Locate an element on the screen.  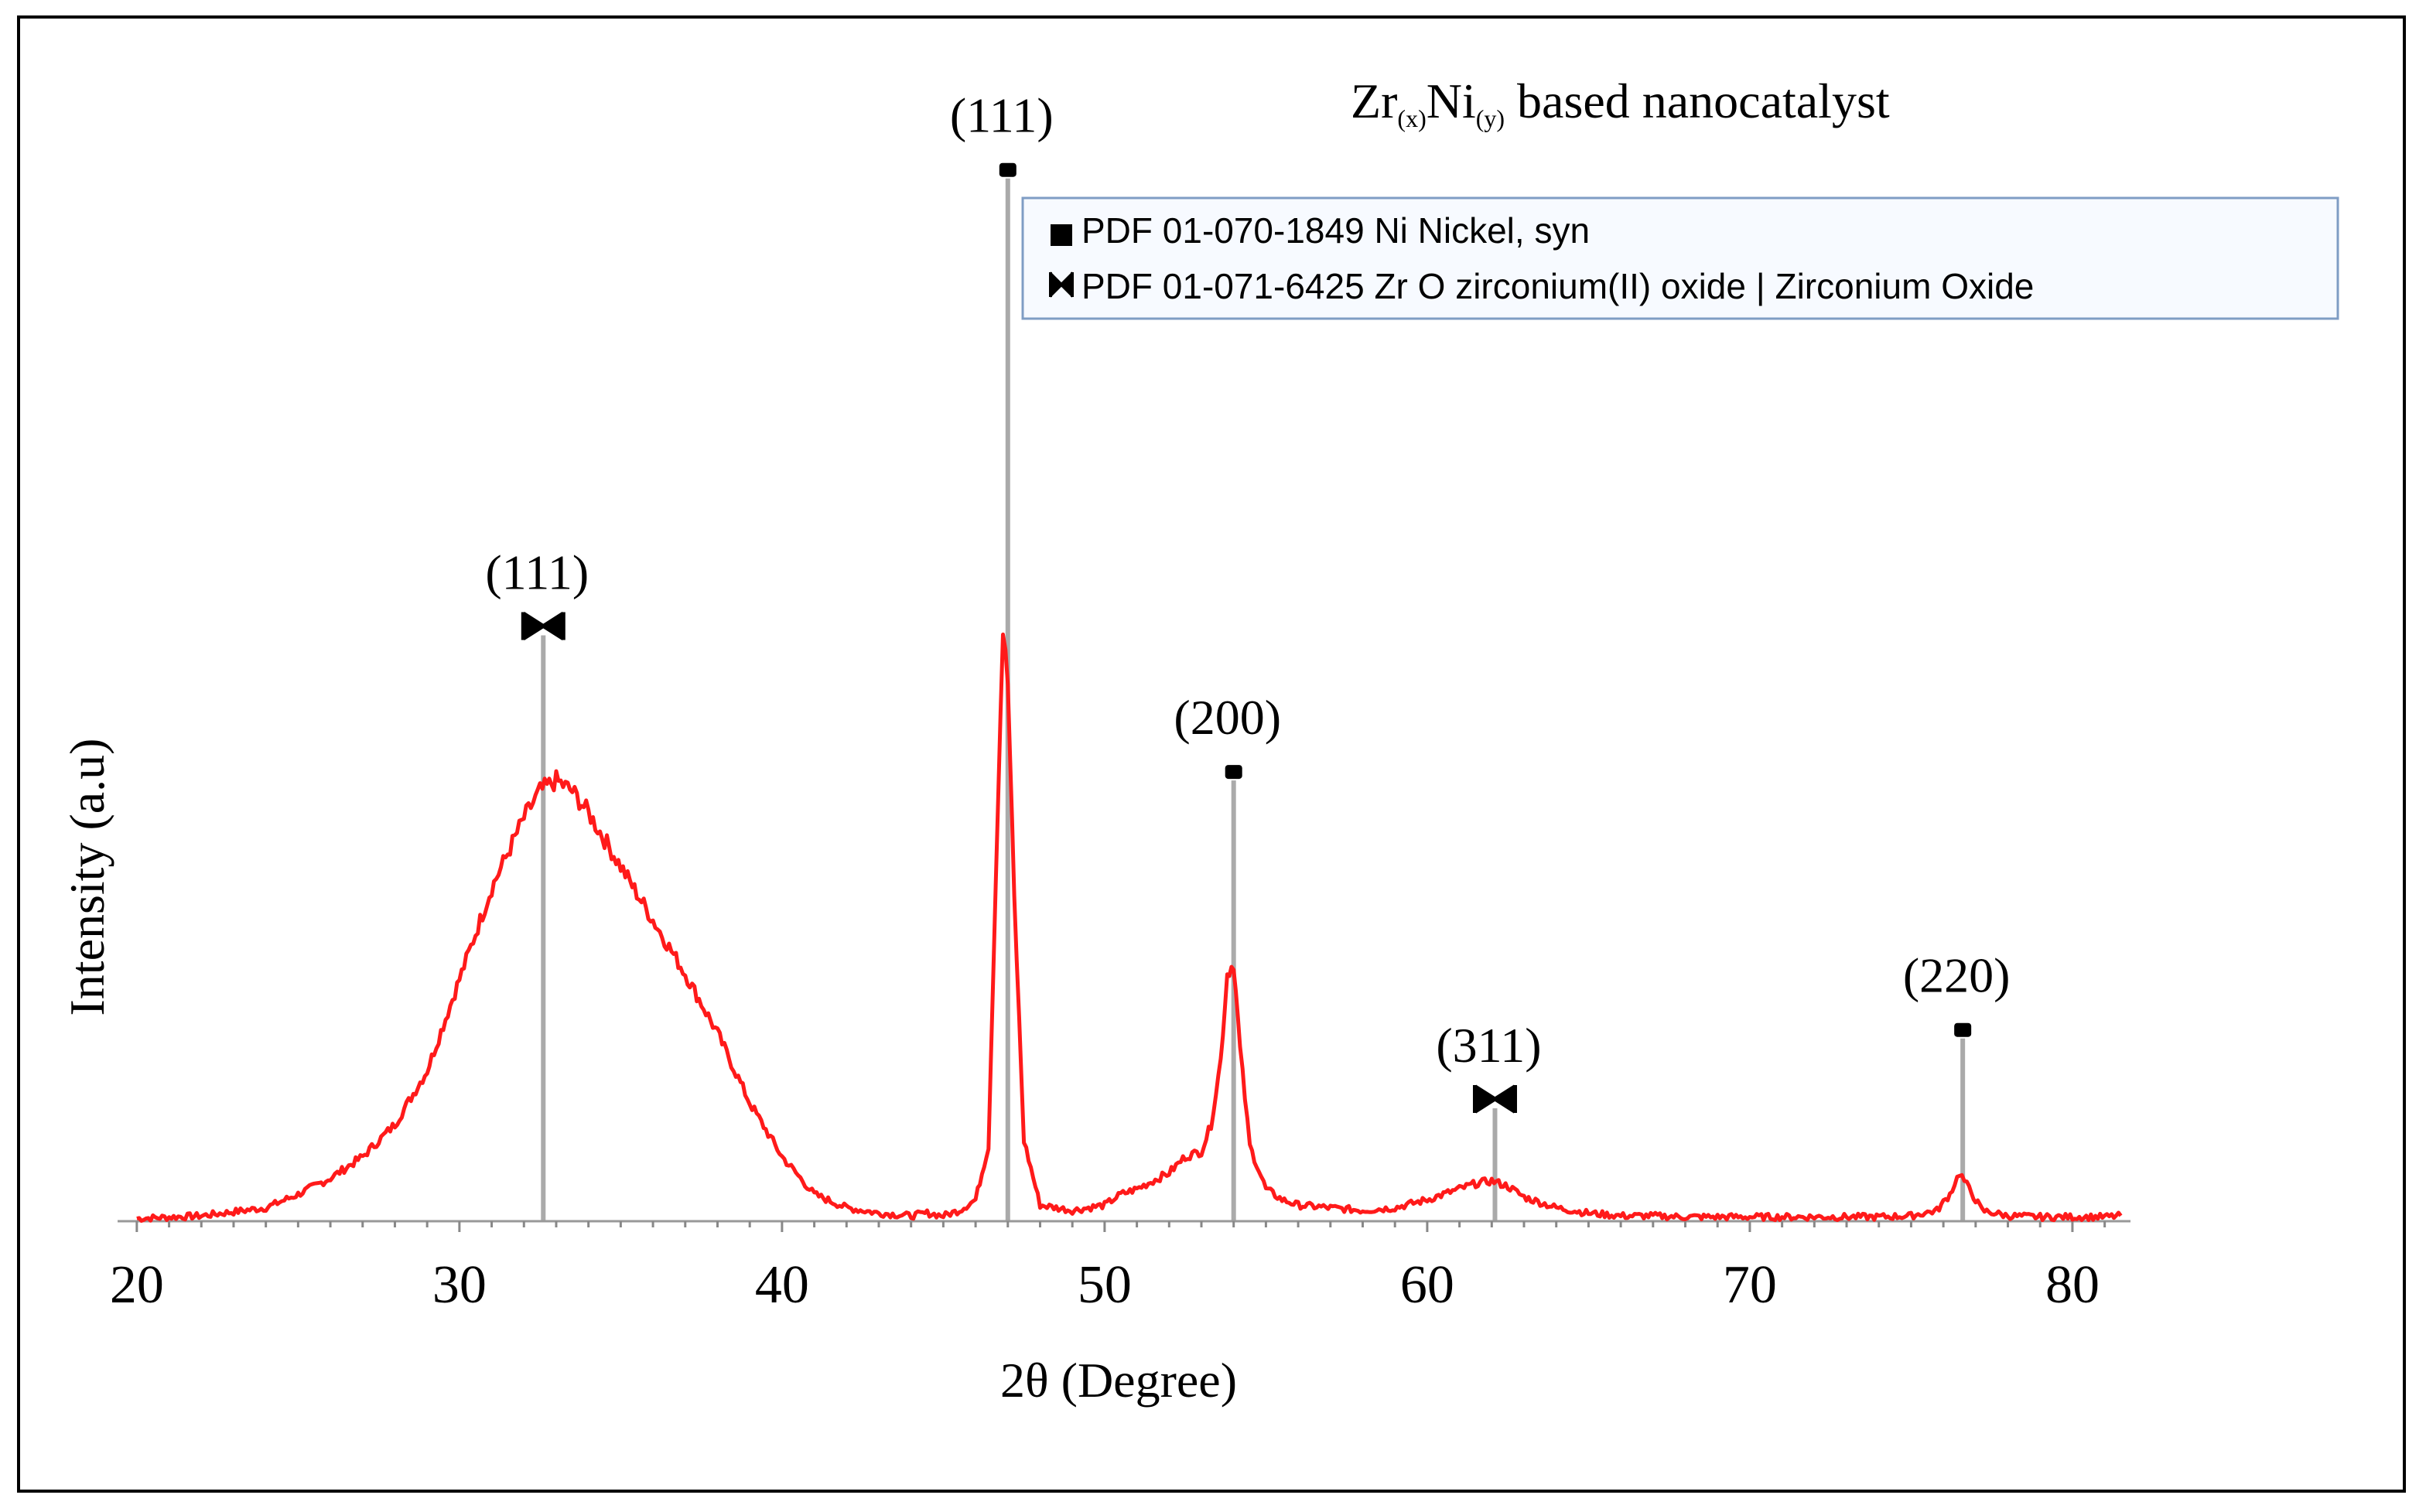
x-tick-label: 50 is located at coordinates (1105, 1285).